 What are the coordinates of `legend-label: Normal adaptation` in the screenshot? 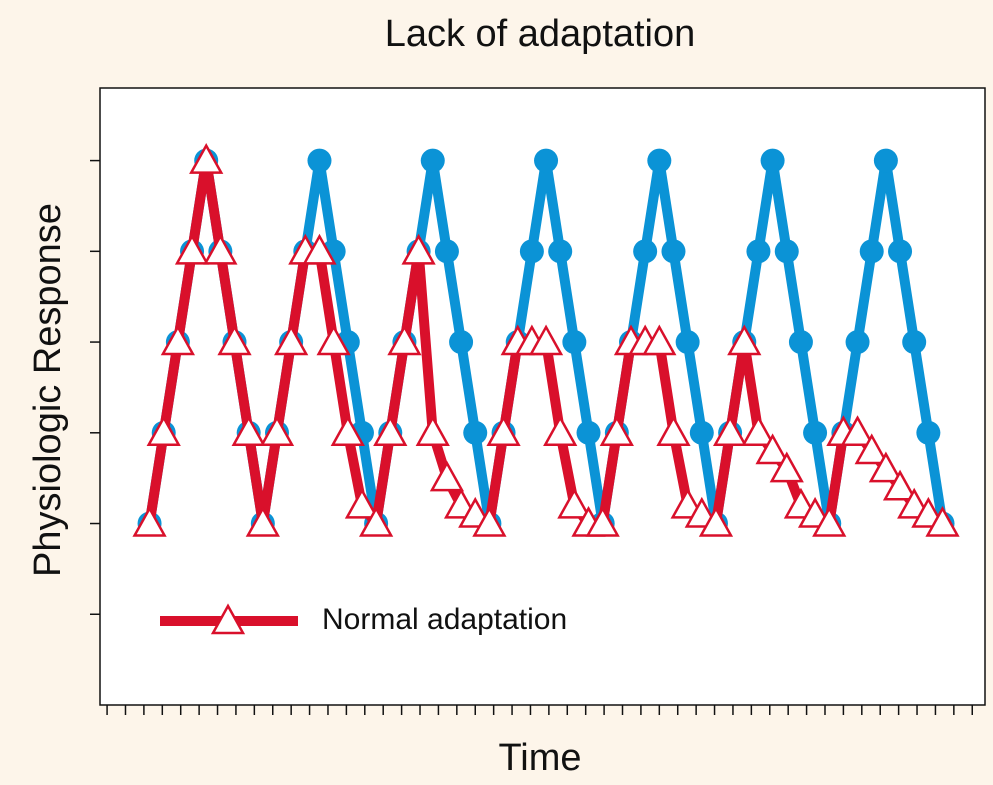 It's located at (444, 619).